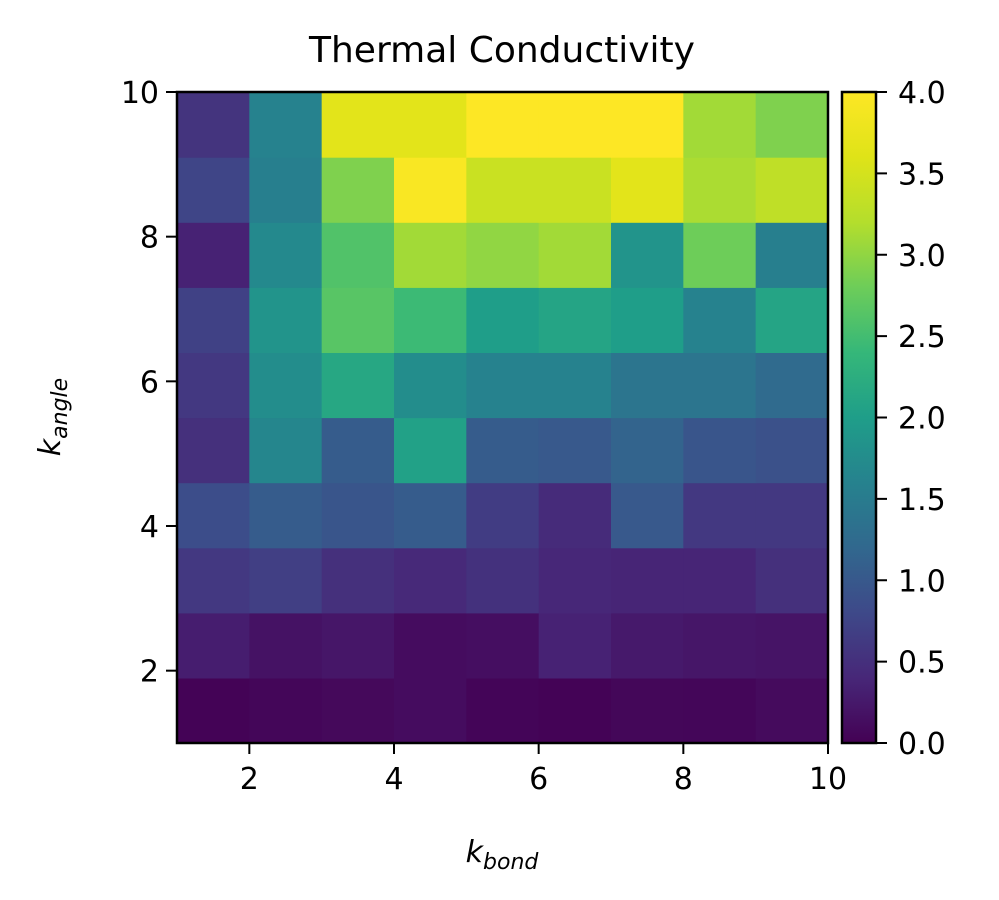 The width and height of the screenshot is (999, 900). I want to click on y-tick-label: 6, so click(149, 382).